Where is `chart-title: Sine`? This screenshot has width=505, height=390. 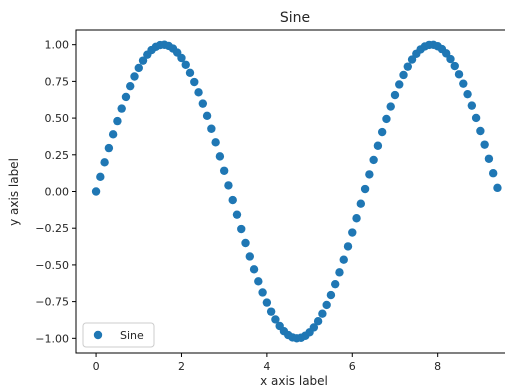
chart-title: Sine is located at coordinates (295, 18).